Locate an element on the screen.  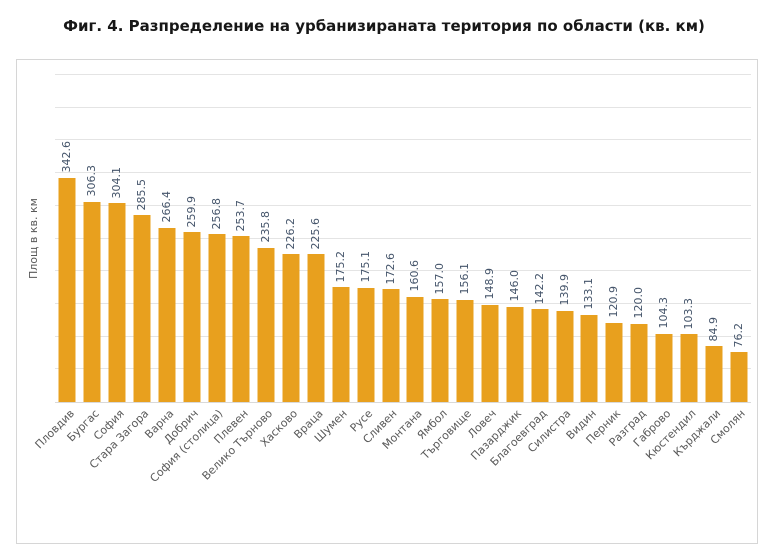
bar-slot: 103.3 is located at coordinates (688, 238).